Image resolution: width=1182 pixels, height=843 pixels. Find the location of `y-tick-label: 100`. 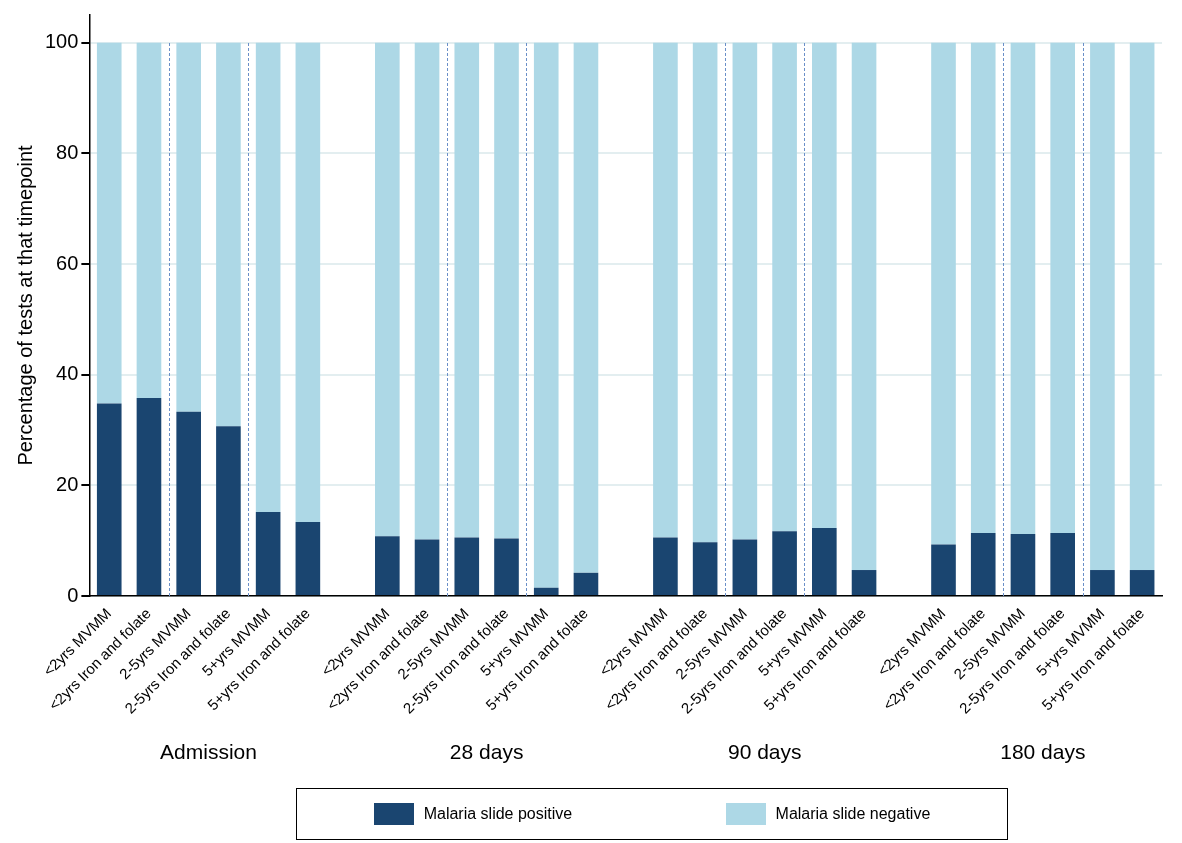

y-tick-label: 100 is located at coordinates (61, 41).